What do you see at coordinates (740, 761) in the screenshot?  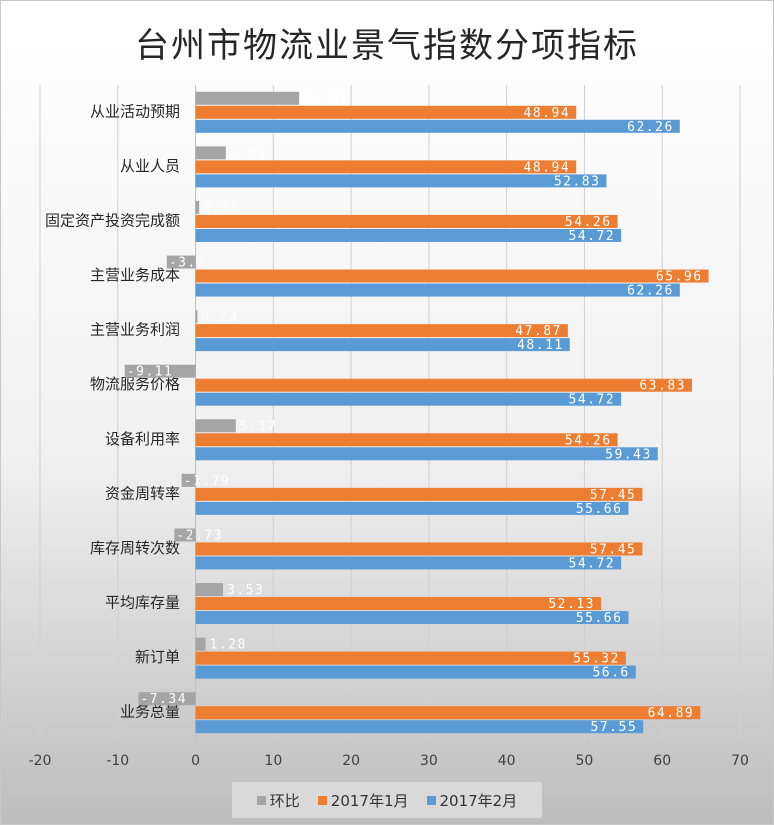 I see `x-tick-label: 70` at bounding box center [740, 761].